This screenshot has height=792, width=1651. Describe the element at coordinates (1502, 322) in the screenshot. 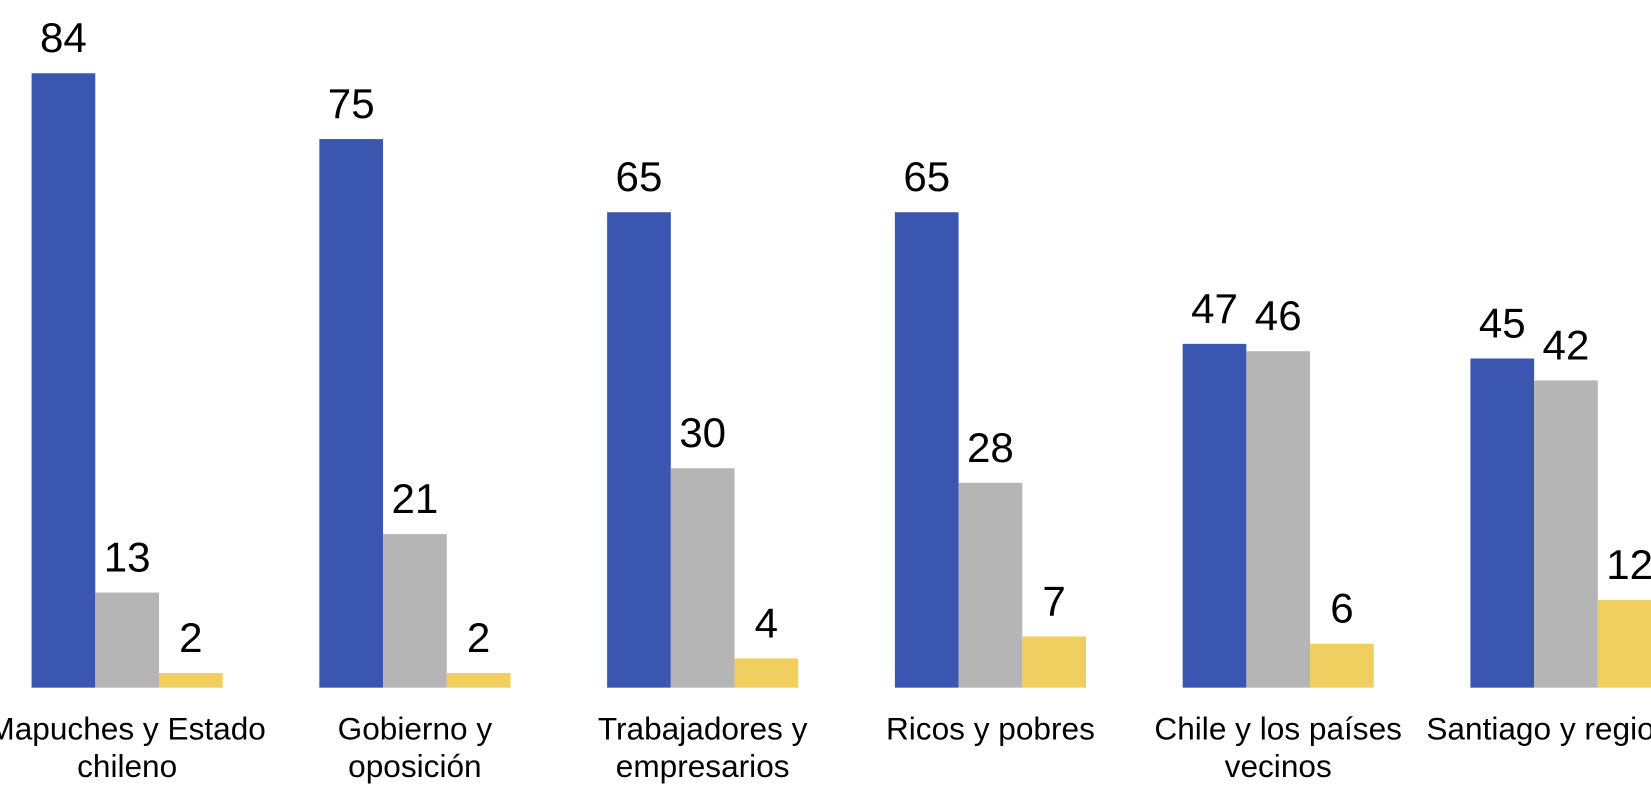

I see `value-label: 45` at that location.